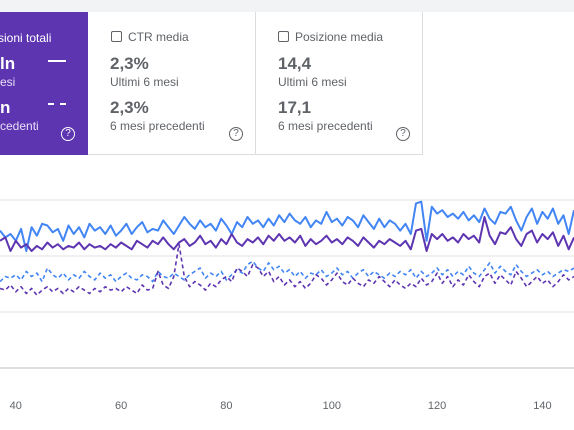 The image size is (574, 430). Describe the element at coordinates (8, 63) in the screenshot. I see `impressions-current-value: ln` at that location.